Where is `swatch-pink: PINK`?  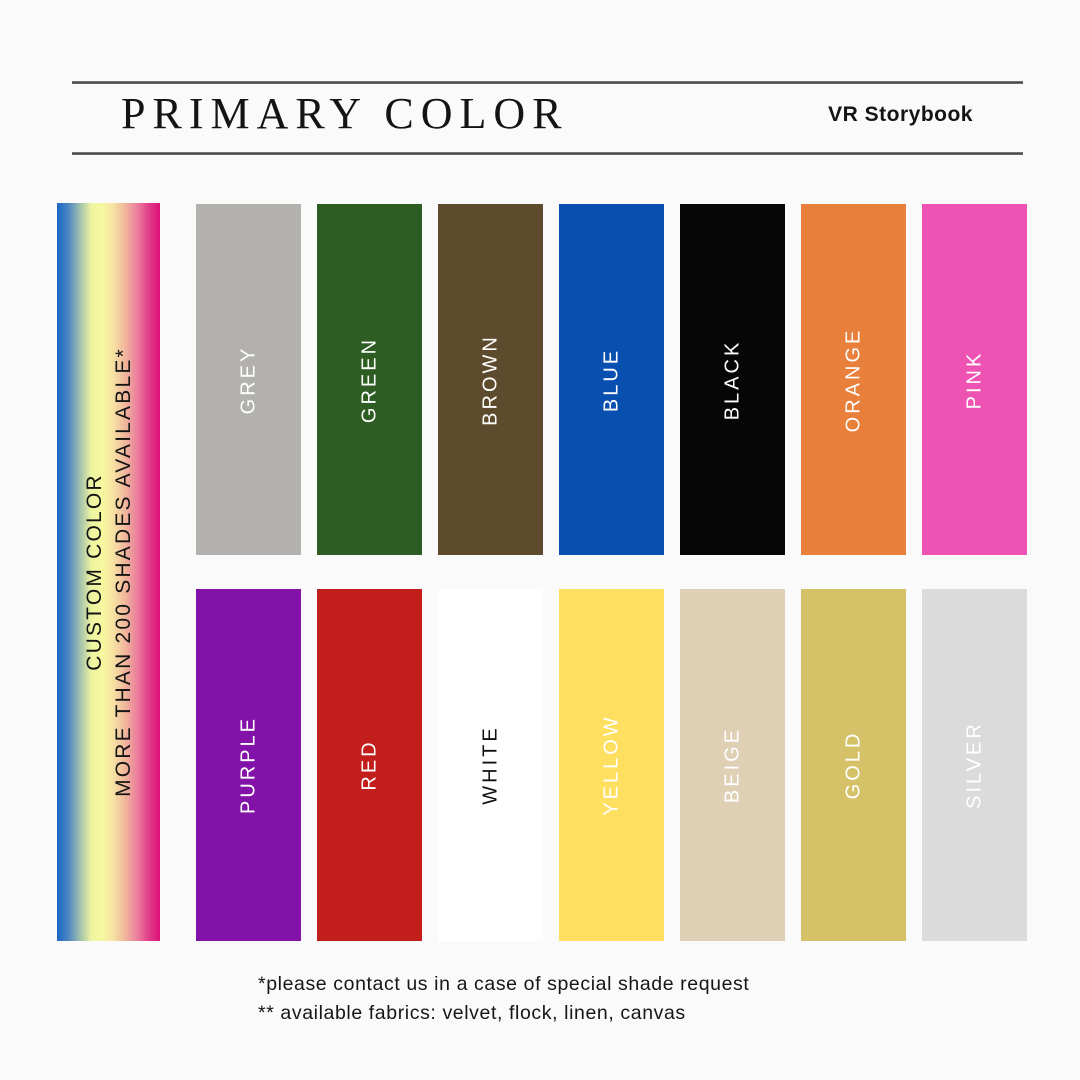
swatch-pink: PINK is located at coordinates (974, 379).